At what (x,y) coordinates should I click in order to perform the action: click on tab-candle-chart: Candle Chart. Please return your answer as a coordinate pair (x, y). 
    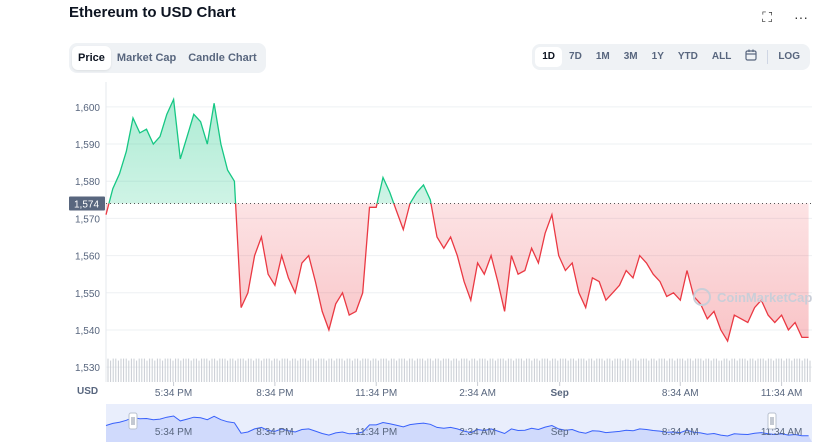
    Looking at the image, I should click on (222, 58).